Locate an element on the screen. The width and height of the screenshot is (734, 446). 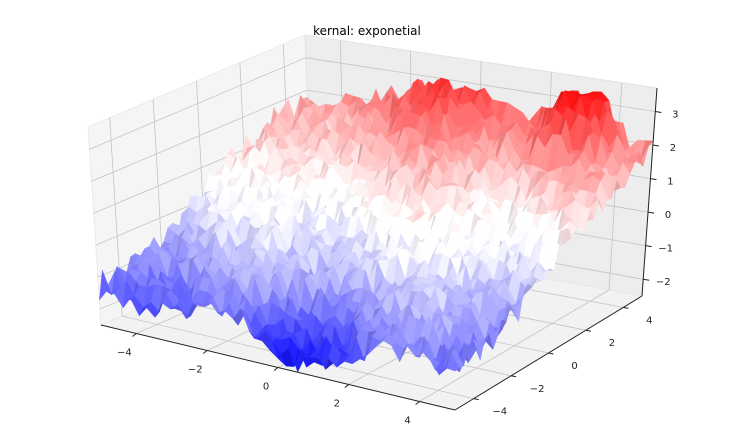
tick-label: −1 is located at coordinates (665, 249).